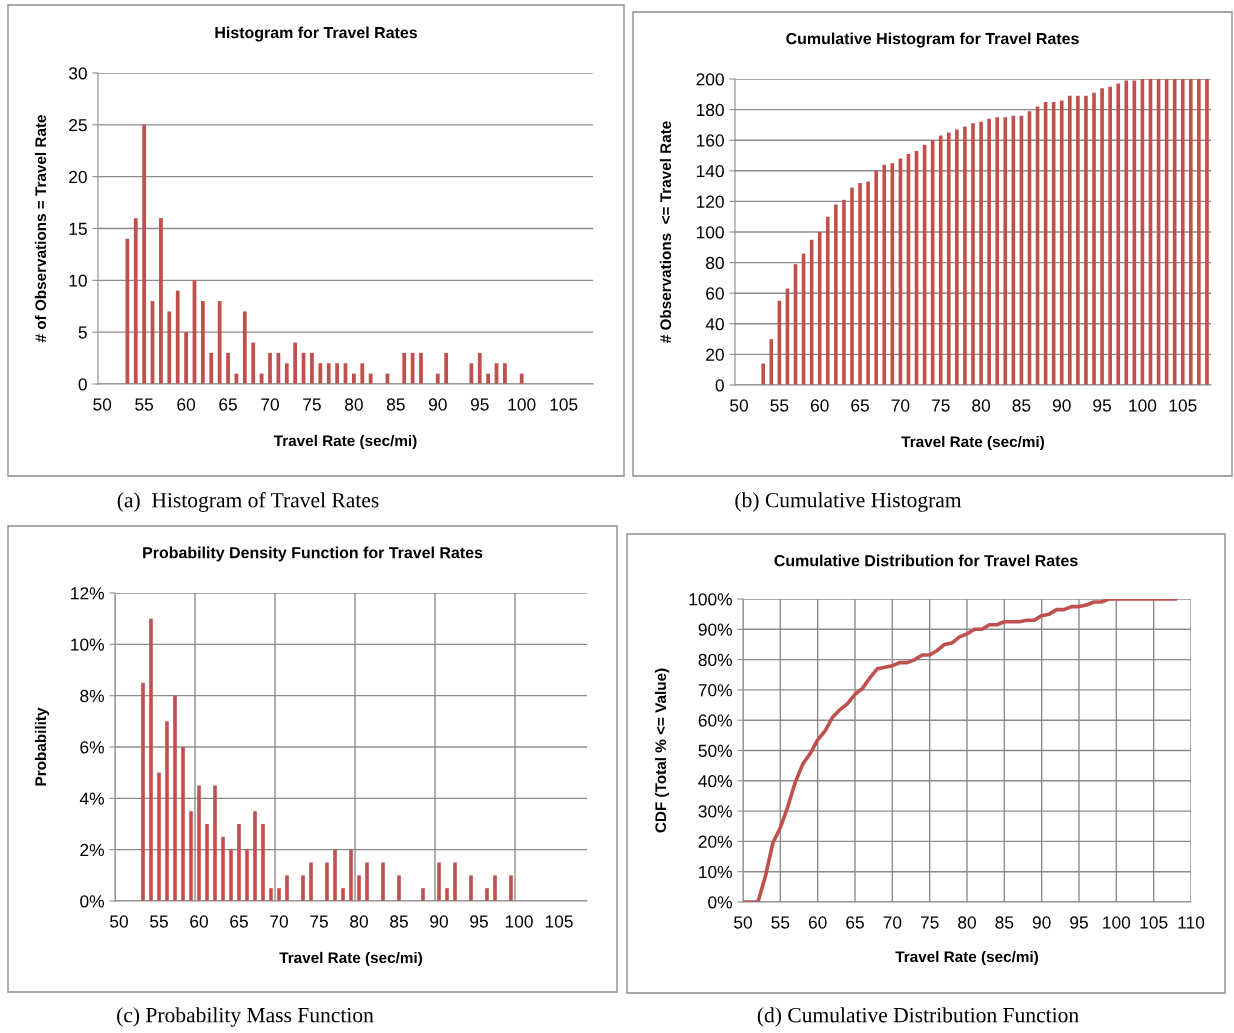  Describe the element at coordinates (715, 811) in the screenshot. I see `y-tick-label: 30%` at that location.